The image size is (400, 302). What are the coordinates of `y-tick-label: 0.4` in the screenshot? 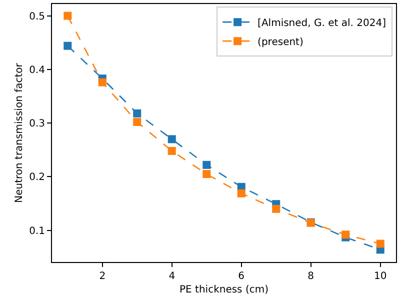 It's located at (37, 70).